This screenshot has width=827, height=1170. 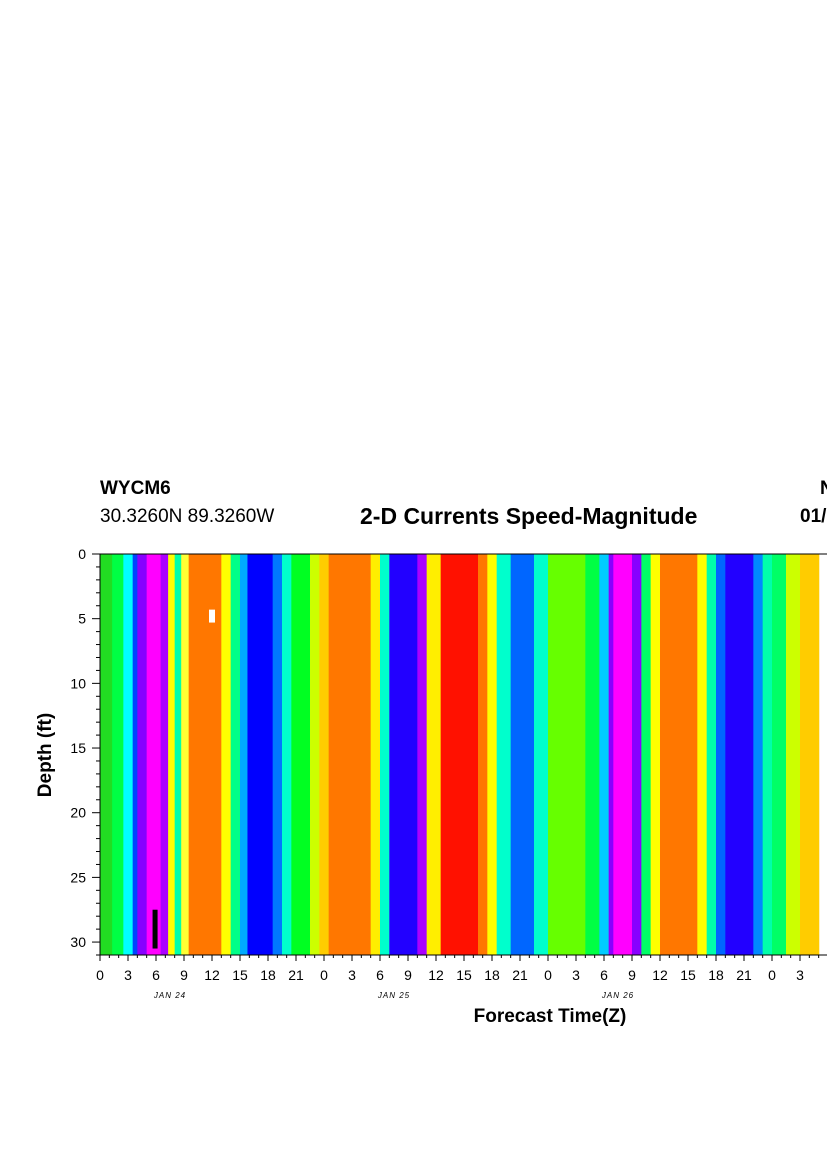 What do you see at coordinates (82, 619) in the screenshot?
I see `y-tick-label: 5` at bounding box center [82, 619].